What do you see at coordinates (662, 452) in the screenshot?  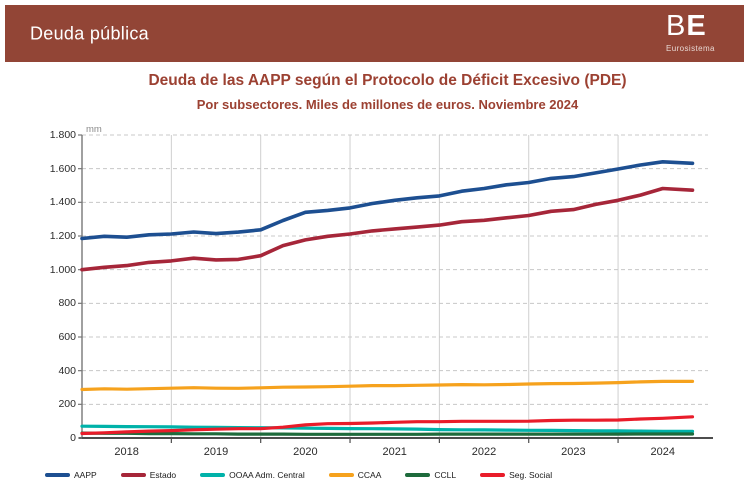 I see `x-axis-tick-label: 2024` at bounding box center [662, 452].